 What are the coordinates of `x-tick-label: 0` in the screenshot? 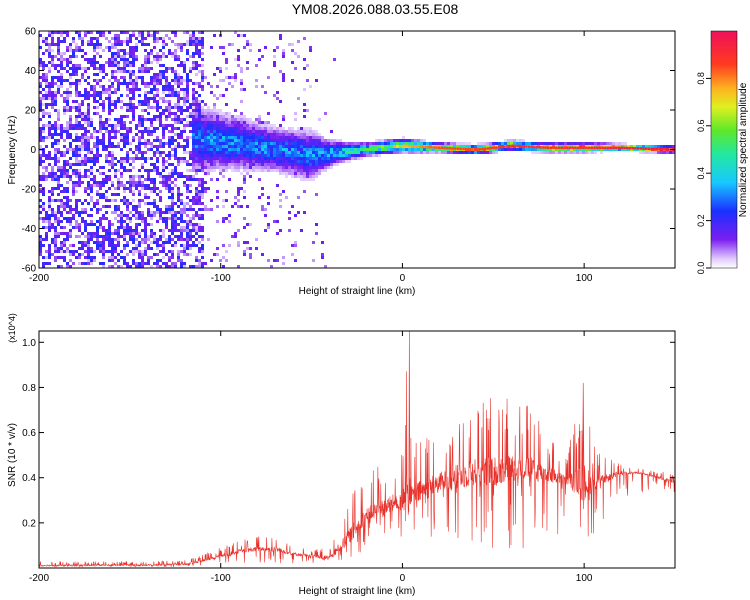 It's located at (403, 578).